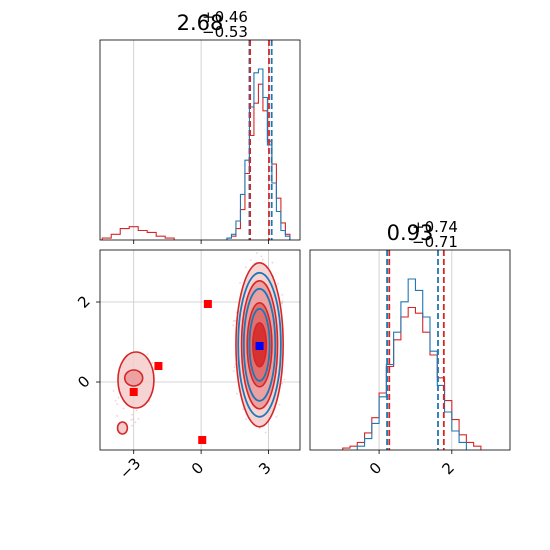 The width and height of the screenshot is (550, 550). I want to click on panel2-contour-series-a, so click(259, 344).